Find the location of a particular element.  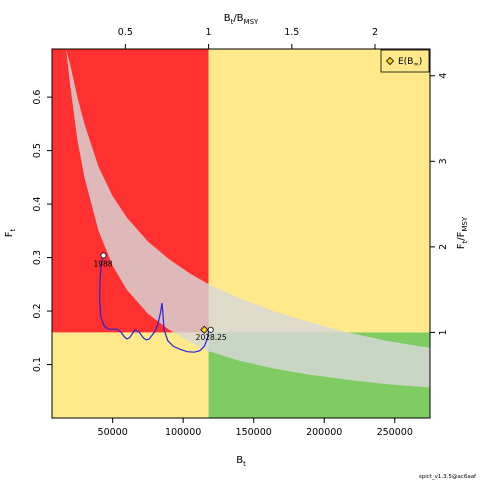

y-tick-label: 0.3 is located at coordinates (37, 257).